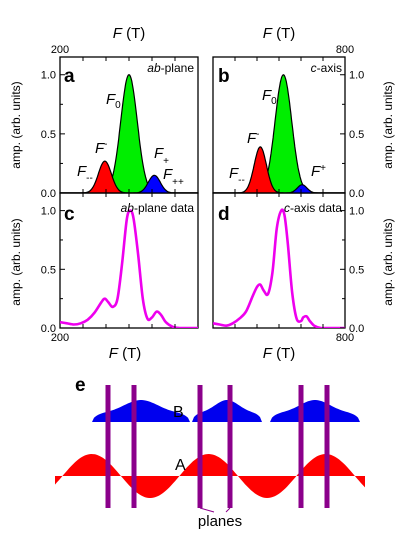 The height and width of the screenshot is (537, 415). I want to click on panel-d-data-line, so click(279, 268).